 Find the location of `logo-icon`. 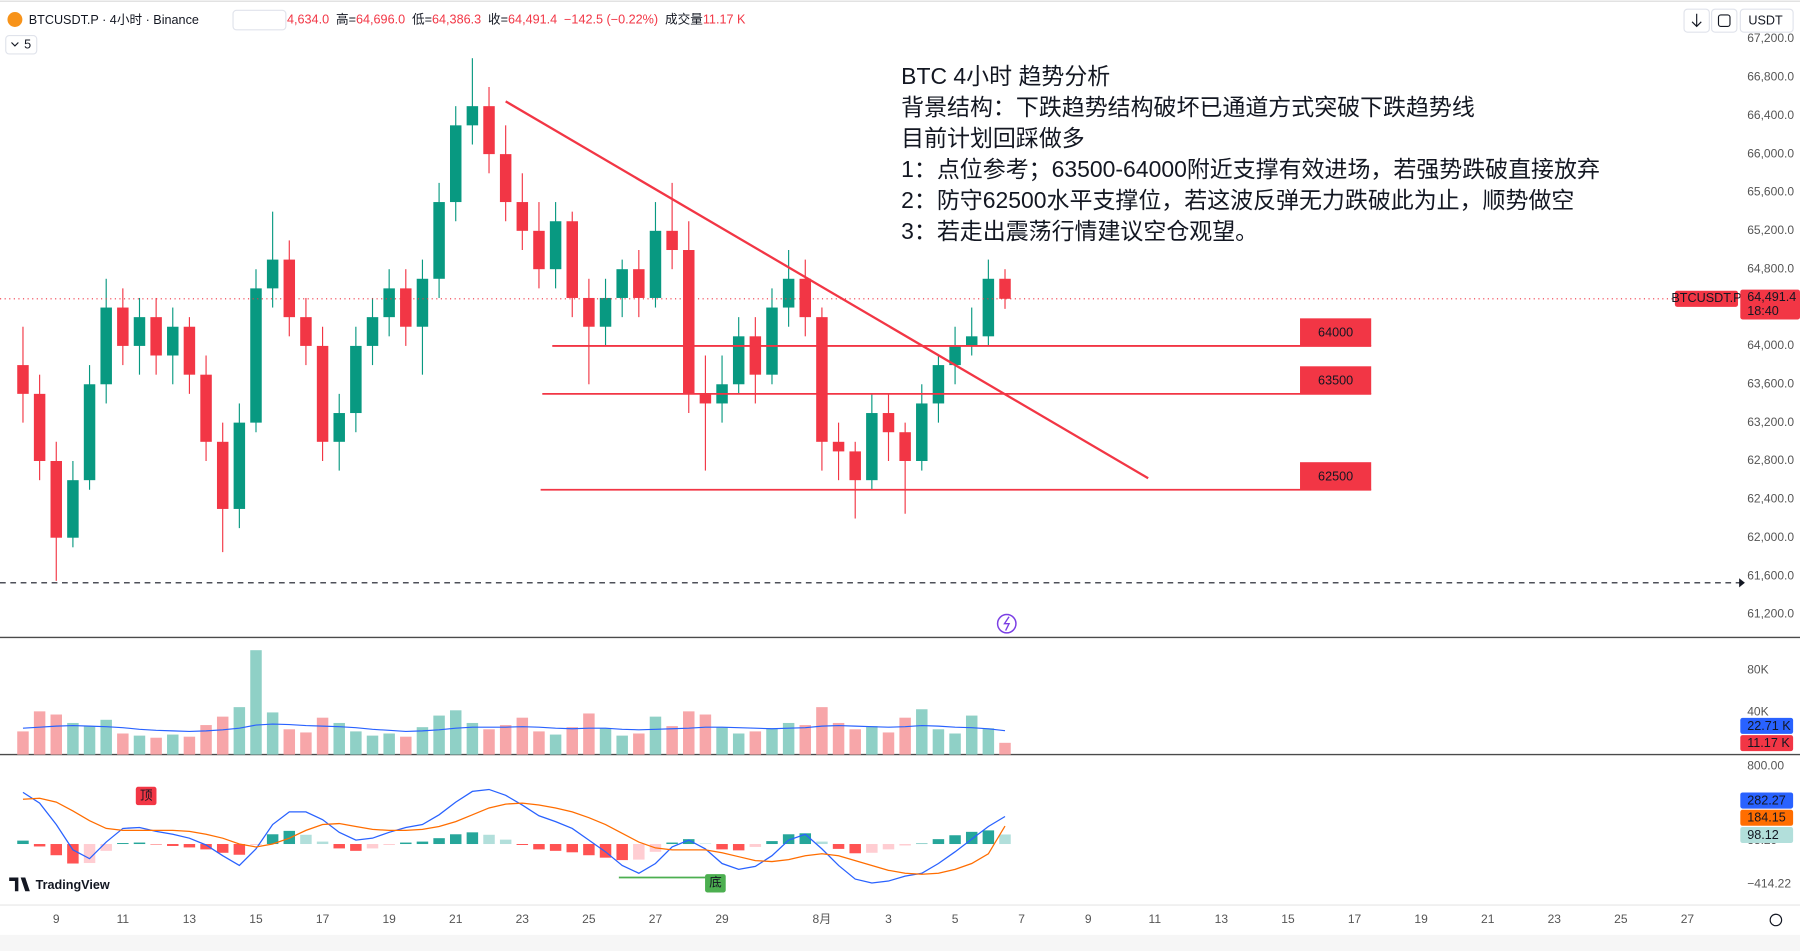

logo-icon is located at coordinates (19, 884).